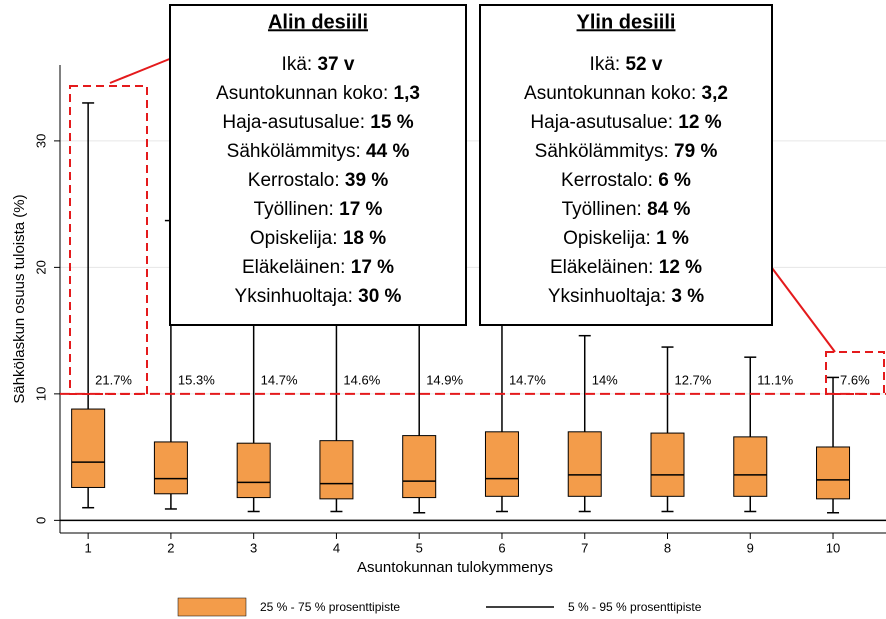 The width and height of the screenshot is (886, 619). What do you see at coordinates (833, 547) in the screenshot?
I see `x-tick-label: 10` at bounding box center [833, 547].